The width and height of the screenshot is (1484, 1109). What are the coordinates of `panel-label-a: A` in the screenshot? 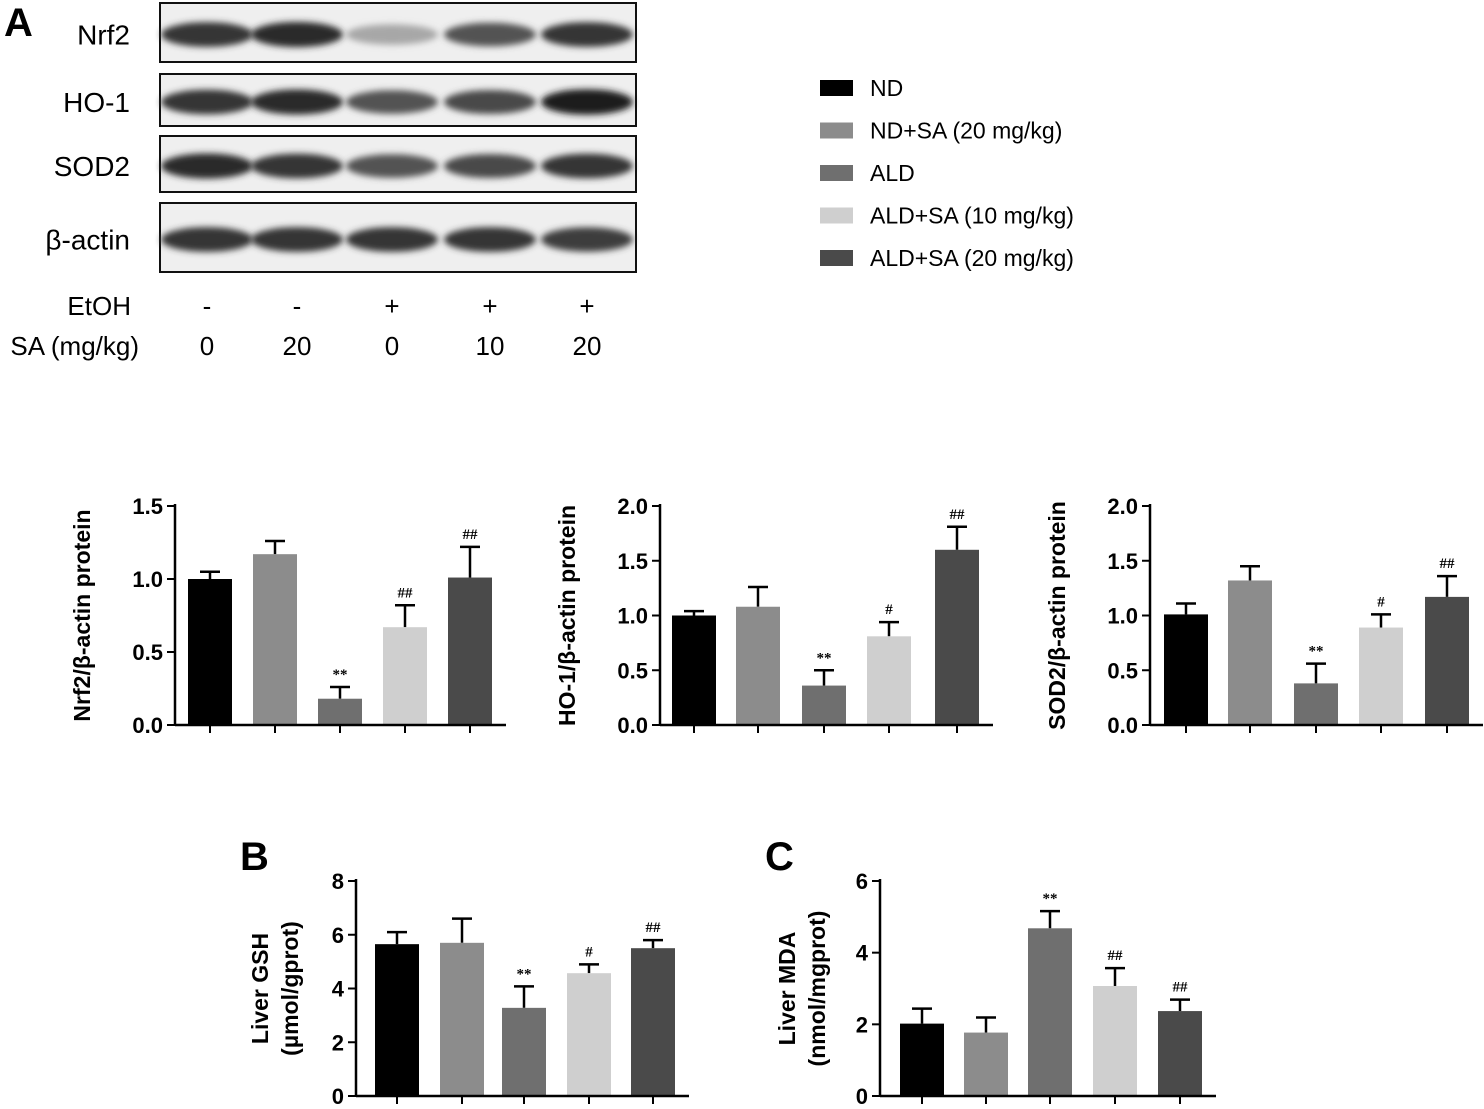 It's located at (18, 23).